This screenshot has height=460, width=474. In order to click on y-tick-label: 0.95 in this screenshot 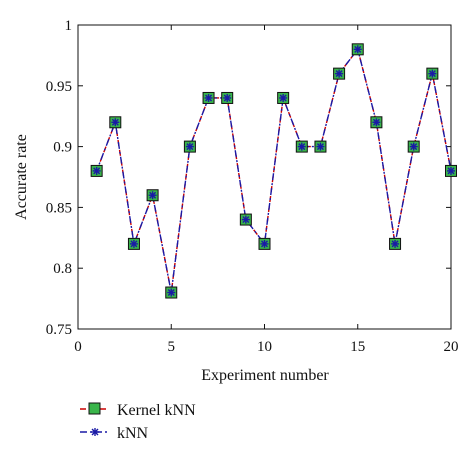, I will do `click(59, 87)`.